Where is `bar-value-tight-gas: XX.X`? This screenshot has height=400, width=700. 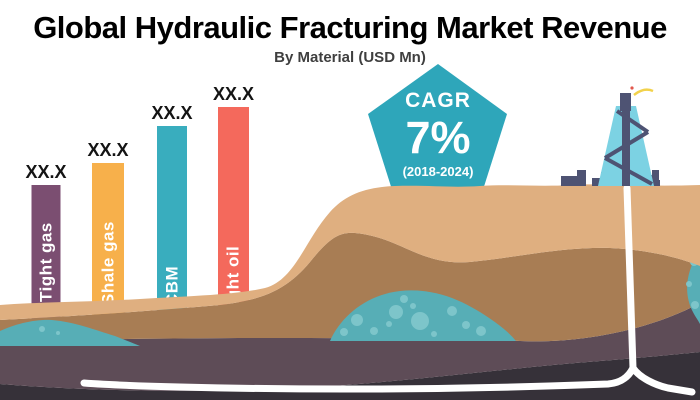
bar-value-tight-gas: XX.X is located at coordinates (45, 172).